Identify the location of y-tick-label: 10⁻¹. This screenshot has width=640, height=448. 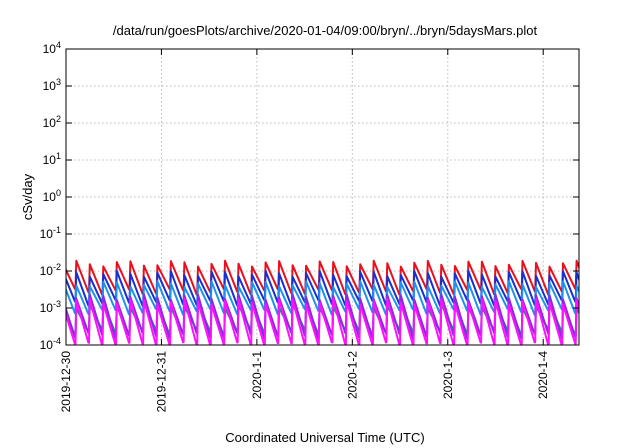
(50, 233).